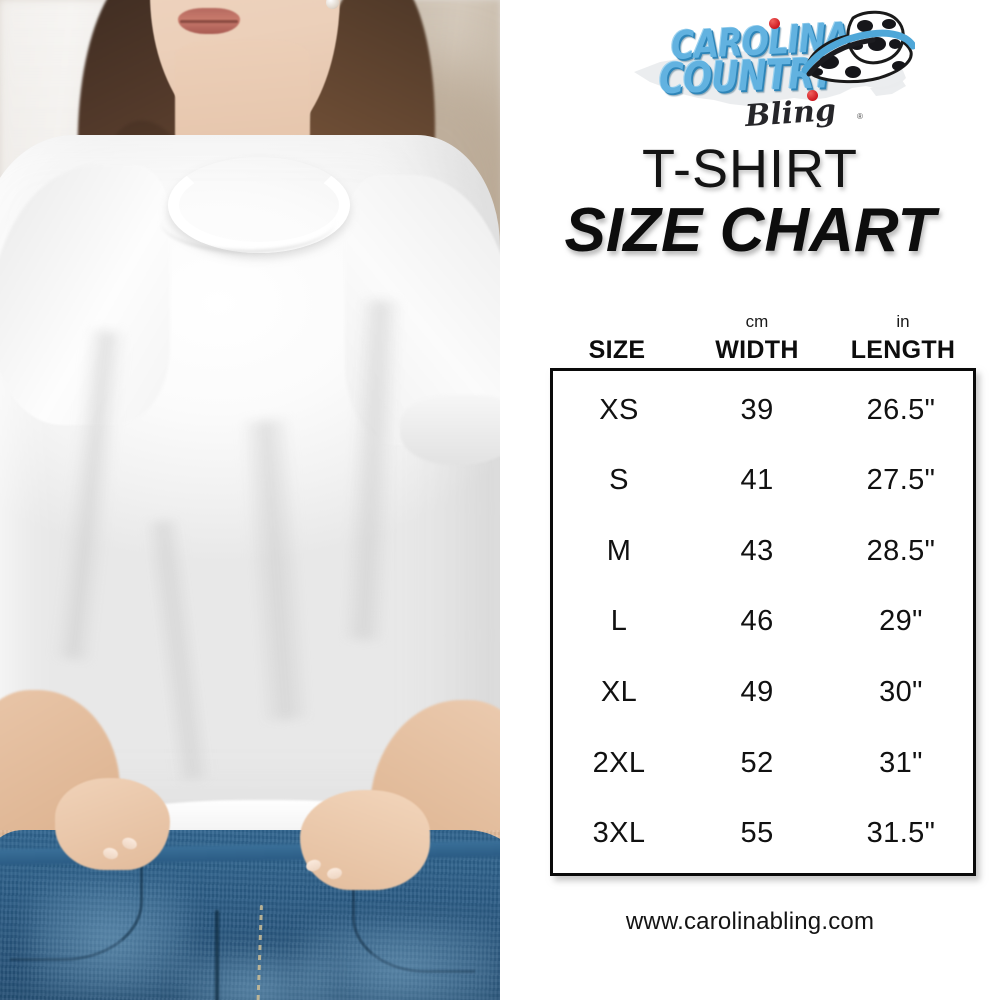 Image resolution: width=1000 pixels, height=1000 pixels. Describe the element at coordinates (332, 4) in the screenshot. I see `pearl-earring` at that location.